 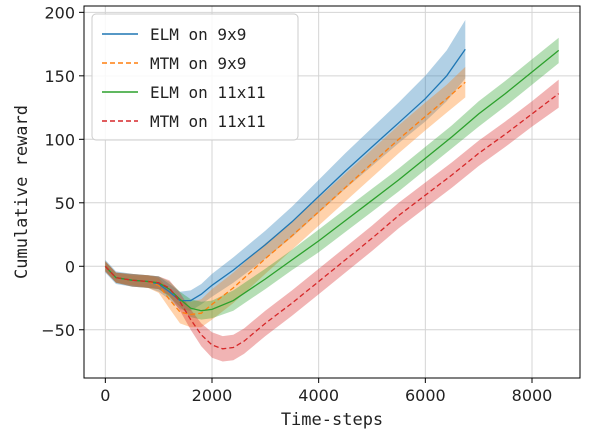 What do you see at coordinates (198, 34) in the screenshot?
I see `legend-label: ELM on 9x9` at bounding box center [198, 34].